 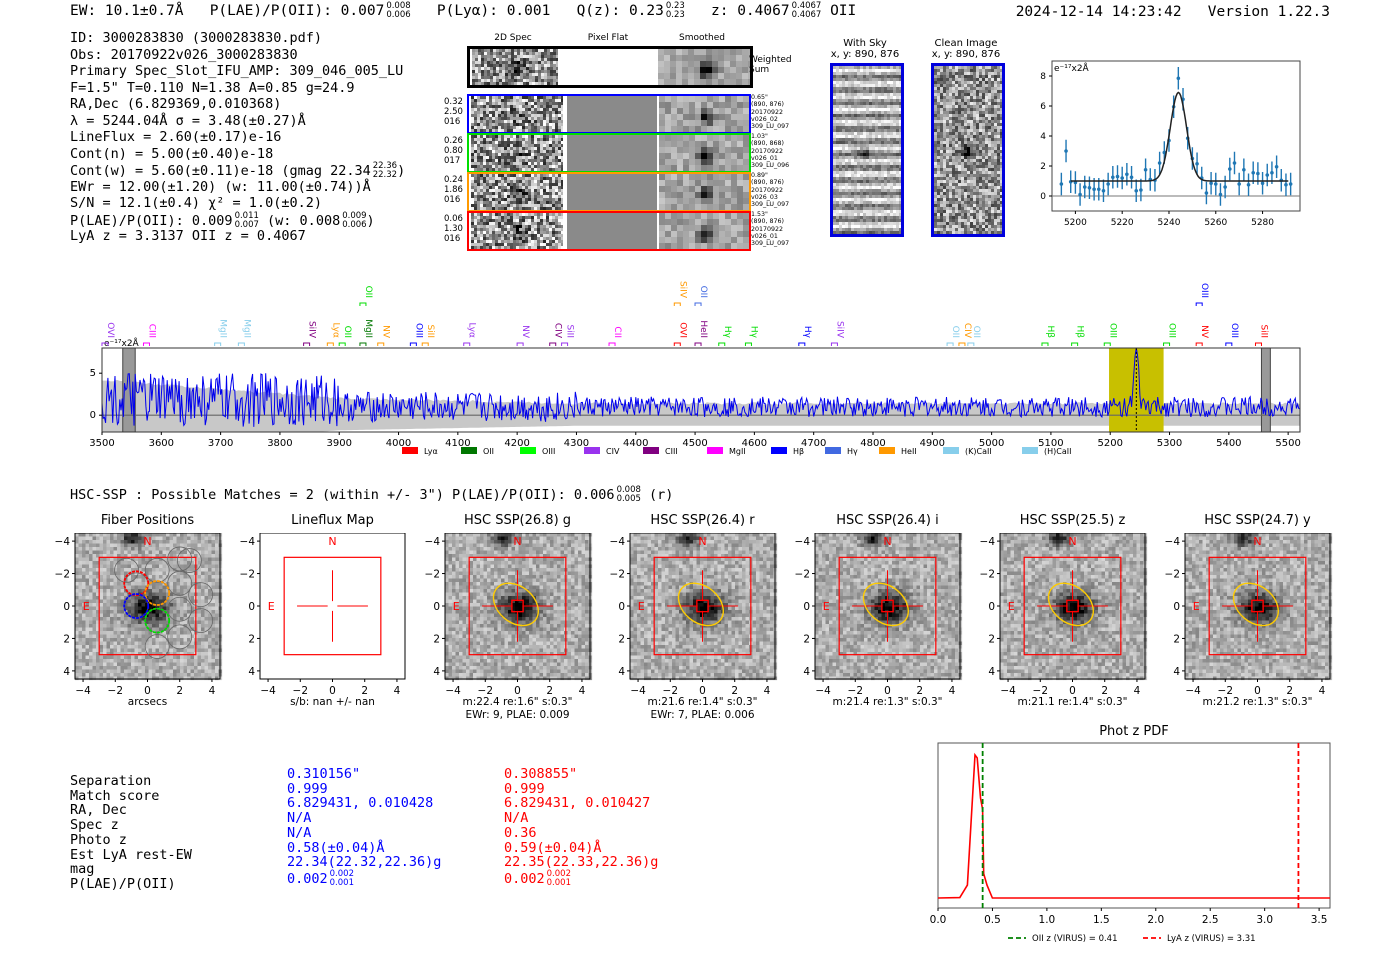 I want to click on fiber-stat: 0.32, so click(x=453, y=102).